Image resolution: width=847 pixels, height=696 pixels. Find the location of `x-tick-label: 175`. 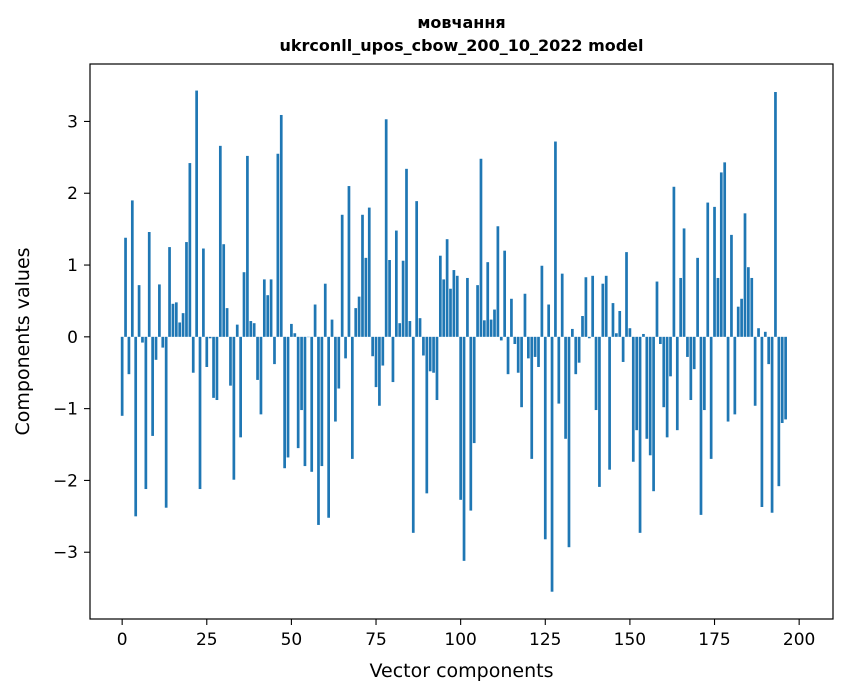

x-tick-label: 175 is located at coordinates (714, 640).